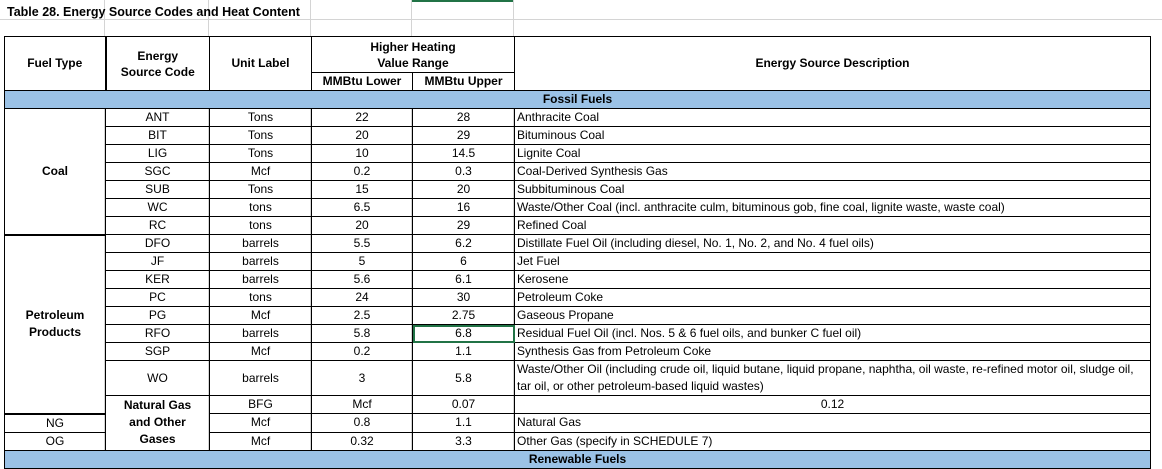 Image resolution: width=1162 pixels, height=469 pixels. I want to click on code-cell: JF, so click(157, 261).